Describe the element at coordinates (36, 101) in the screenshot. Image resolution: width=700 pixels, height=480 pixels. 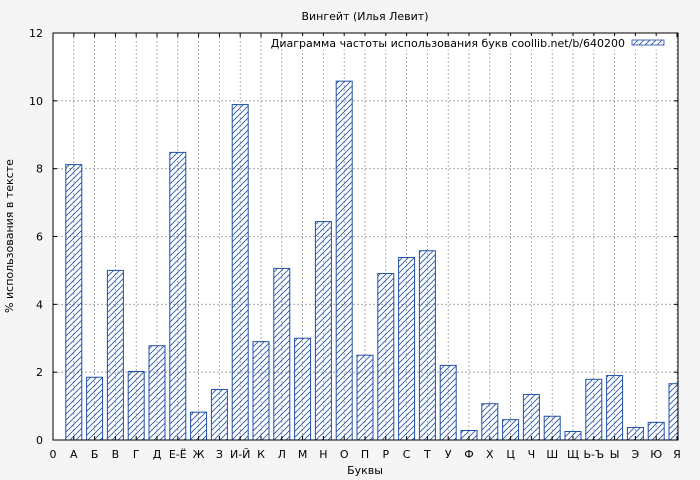
I see `y-tick-label: 10` at that location.